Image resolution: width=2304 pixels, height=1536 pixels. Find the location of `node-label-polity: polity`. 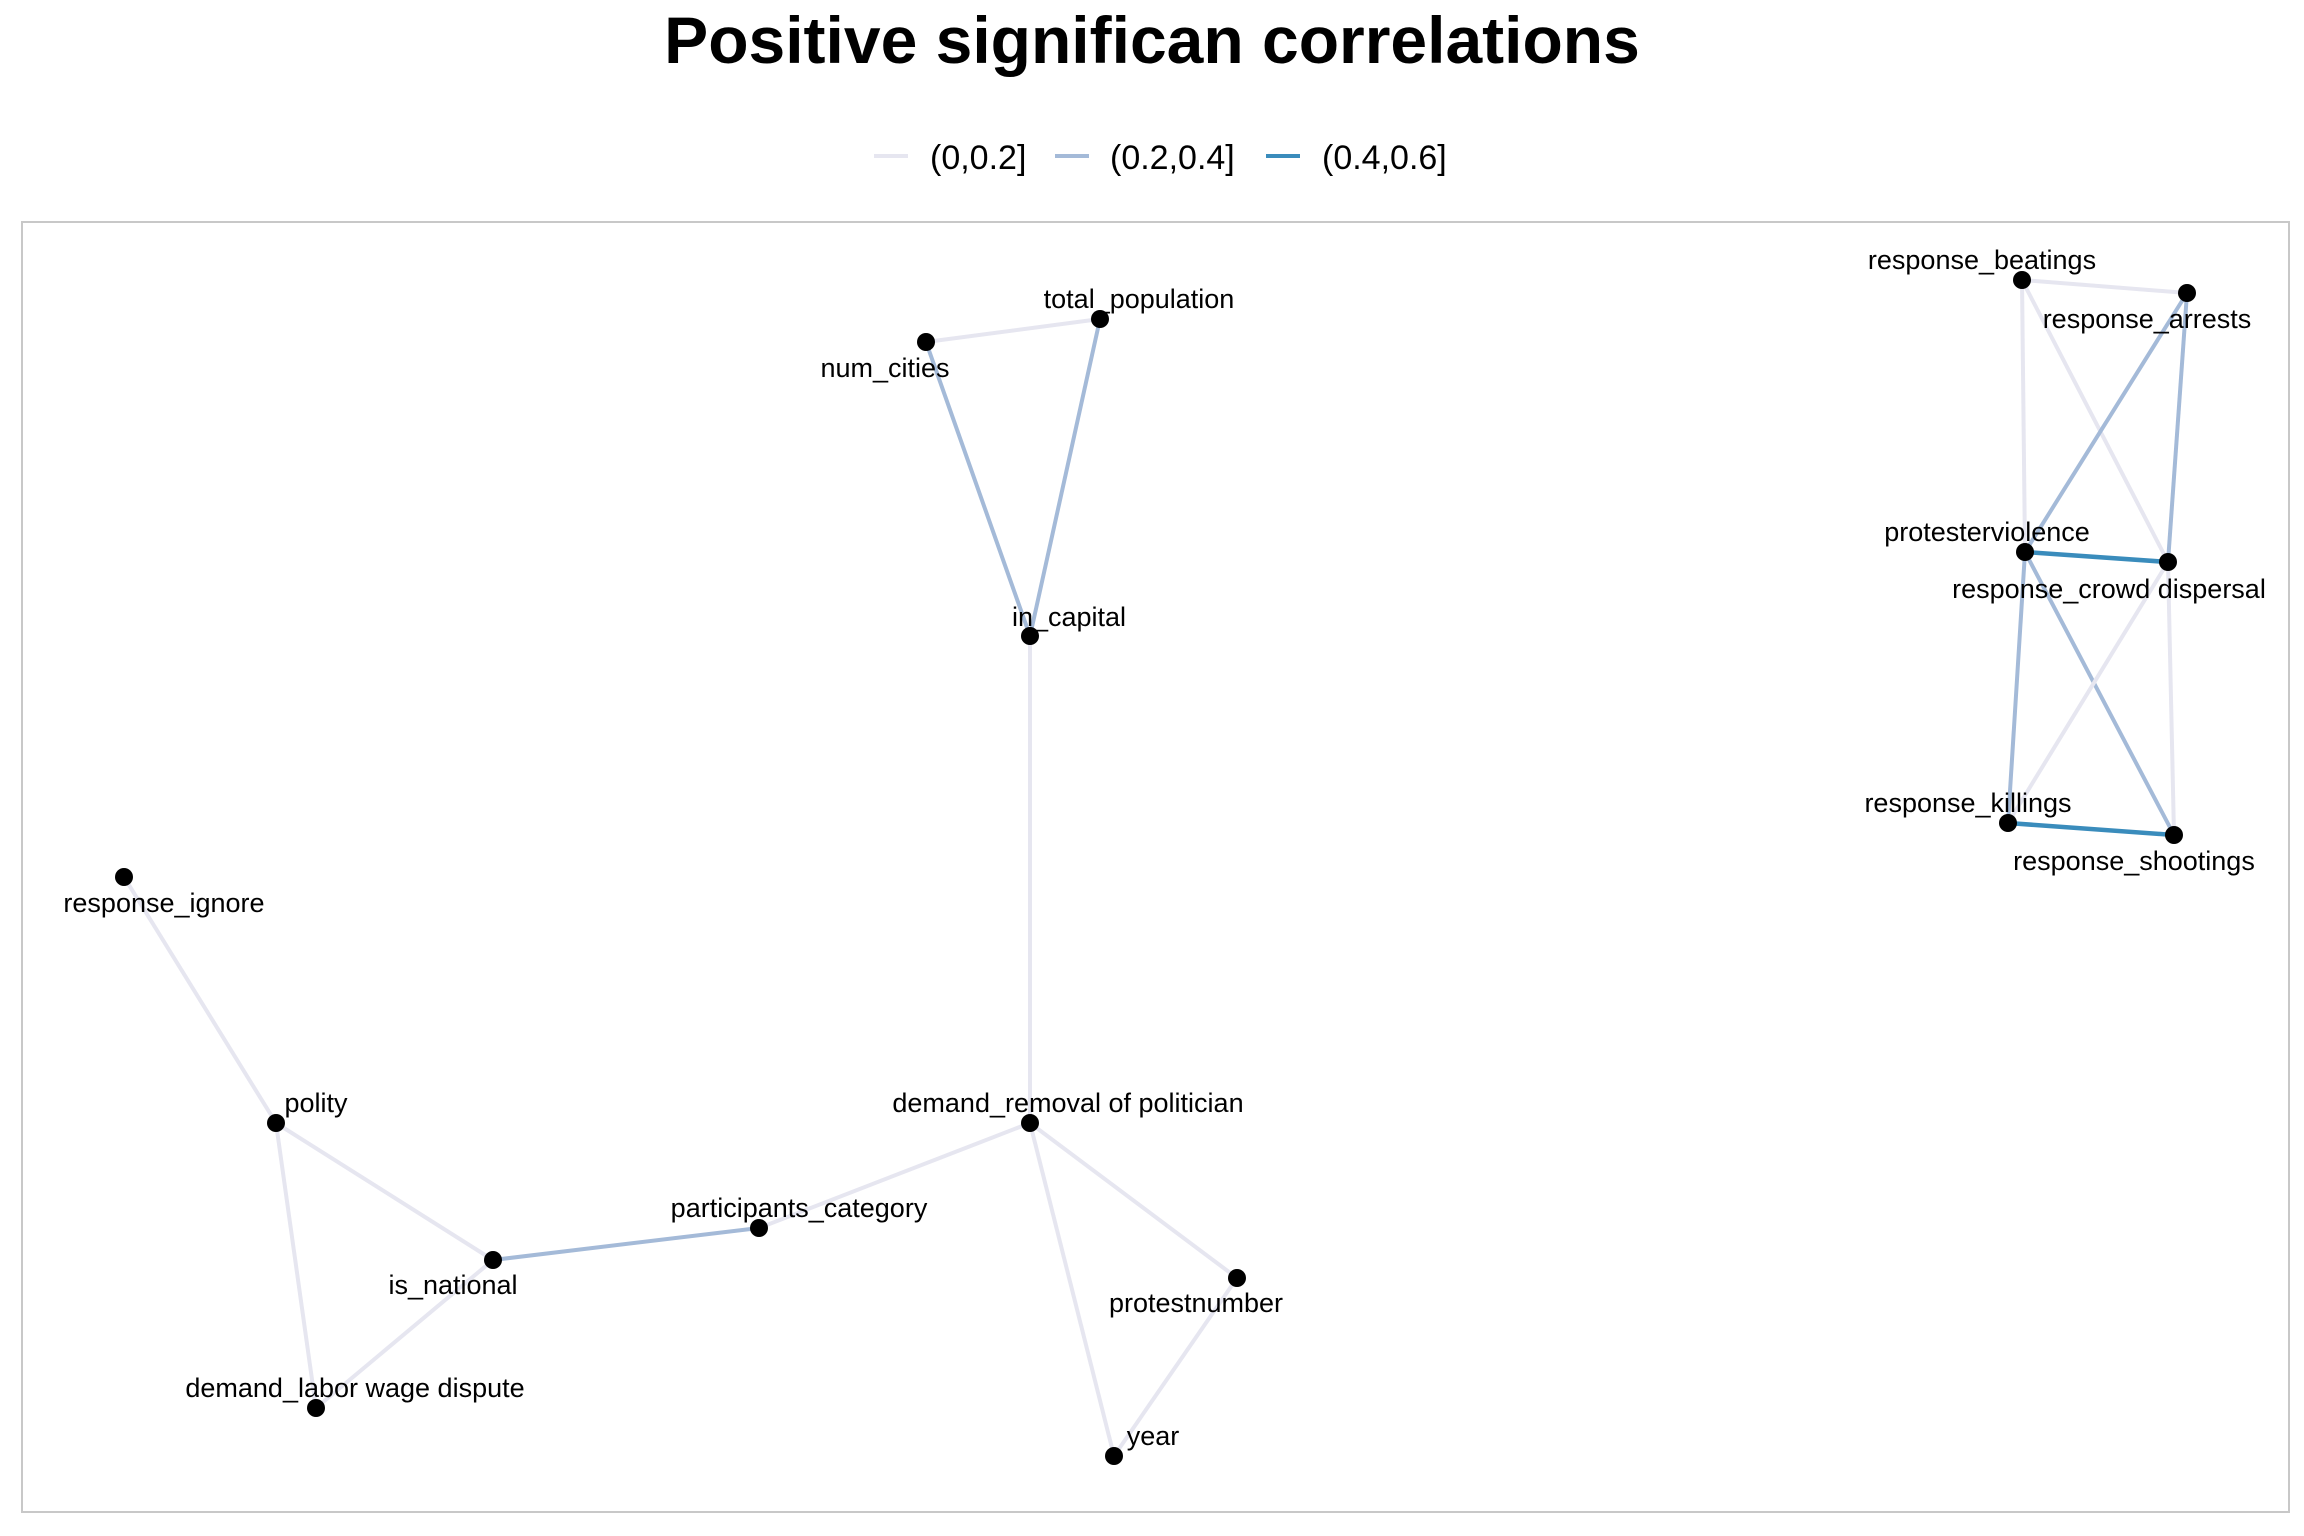

node-label-polity: polity is located at coordinates (316, 1103).